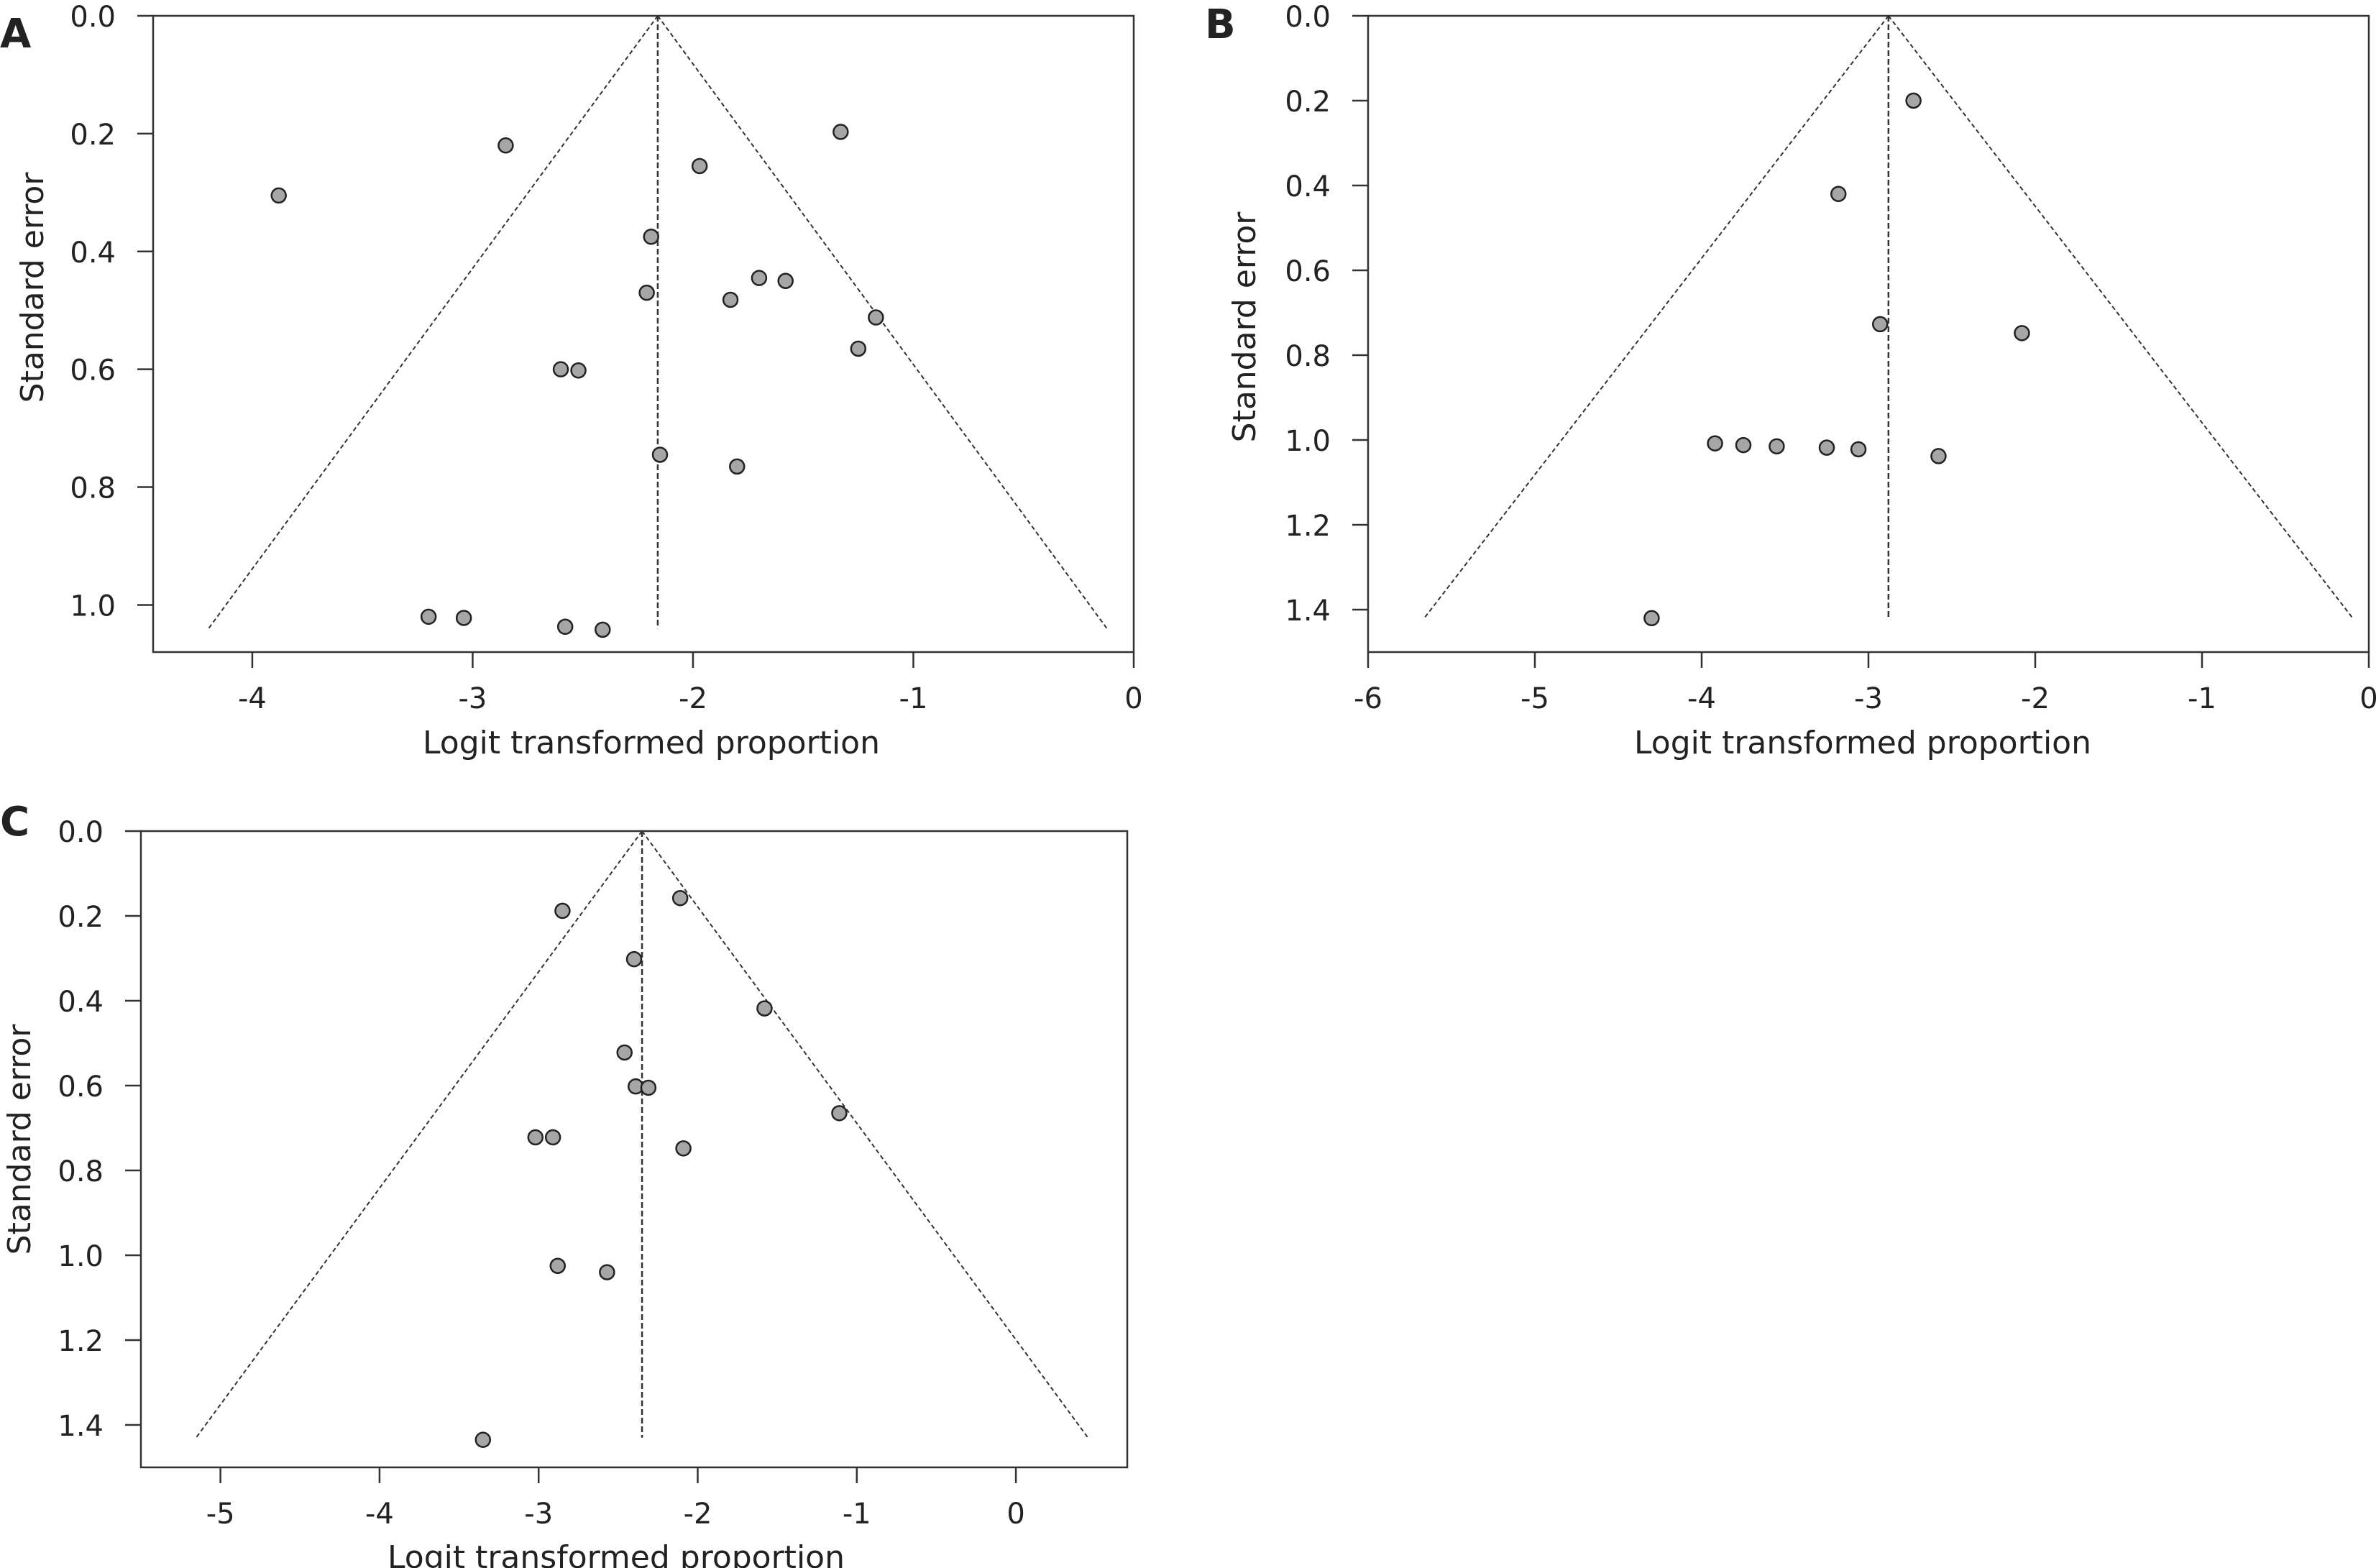  I want to click on x-tick-label-c: -3, so click(539, 1514).